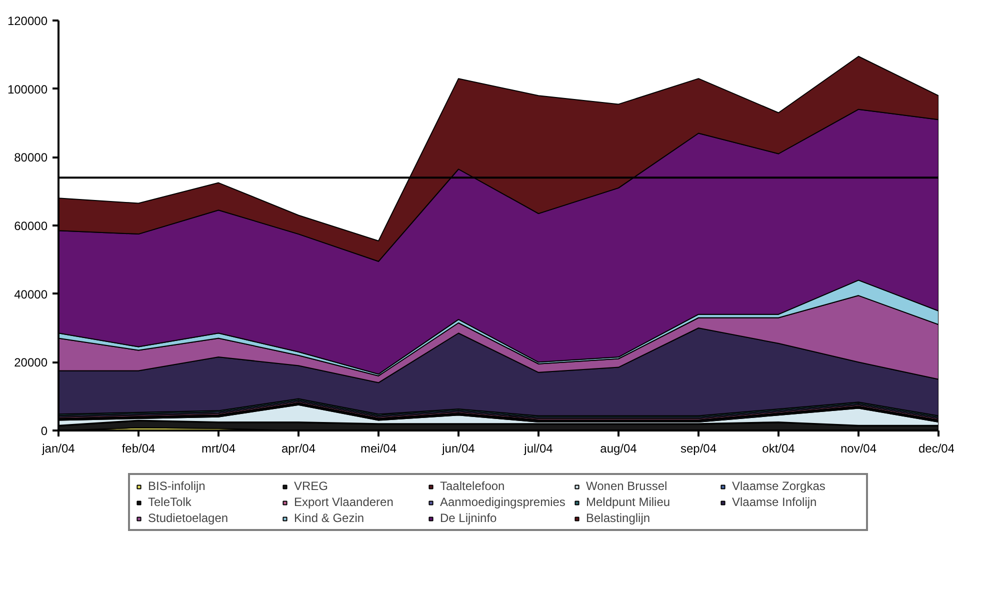  What do you see at coordinates (312, 486) in the screenshot?
I see `legend-label: VREG` at bounding box center [312, 486].